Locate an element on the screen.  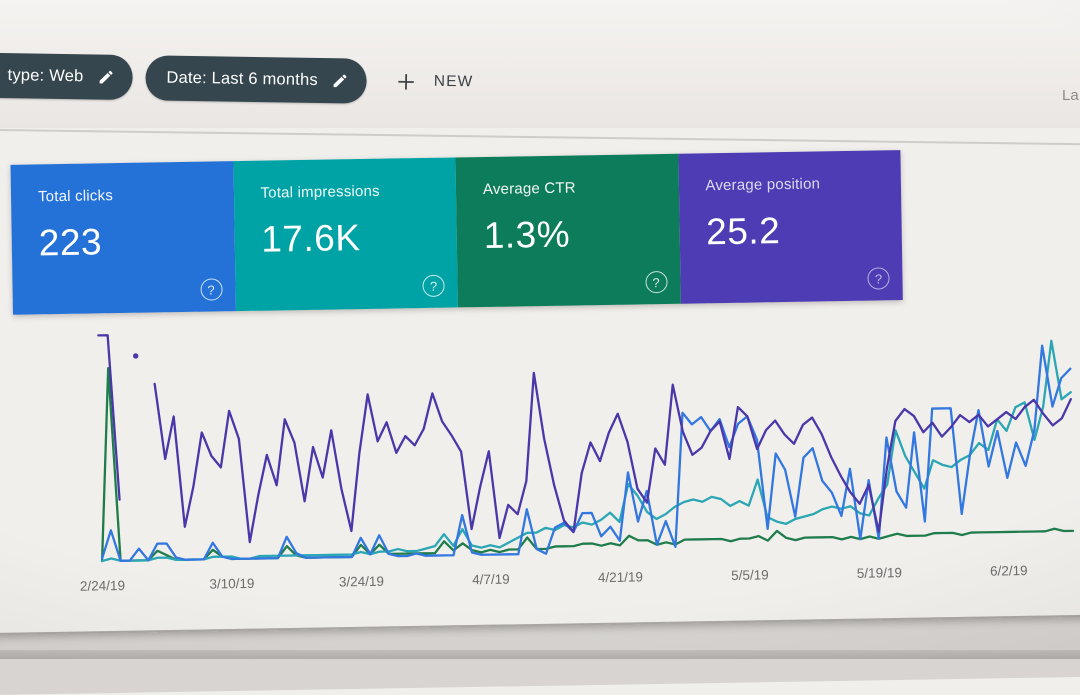
chart-line-average-position is located at coordinates (109, 417).